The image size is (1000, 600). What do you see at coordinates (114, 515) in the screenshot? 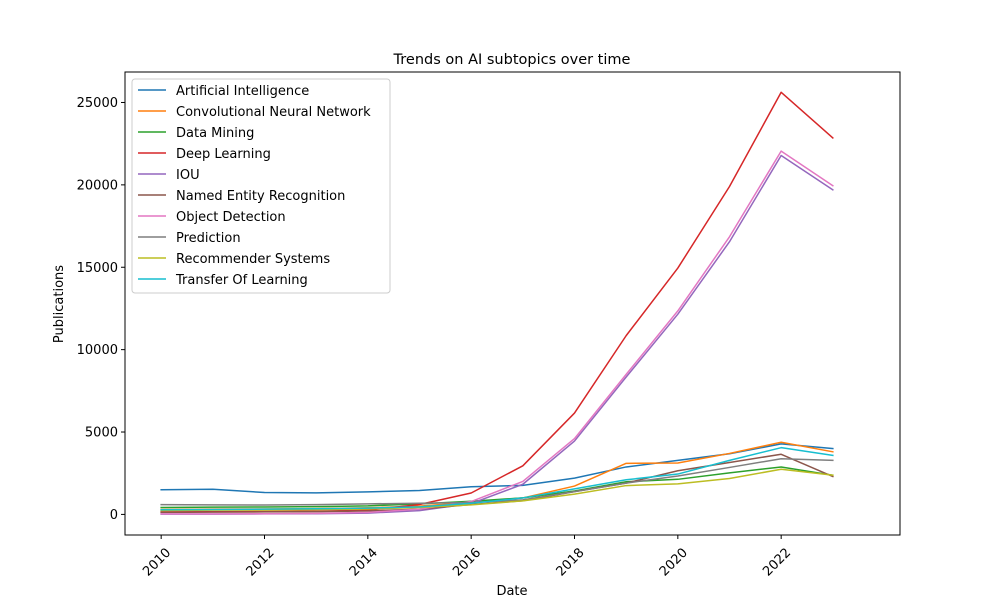
I see `y-tick-label: 0` at bounding box center [114, 515].